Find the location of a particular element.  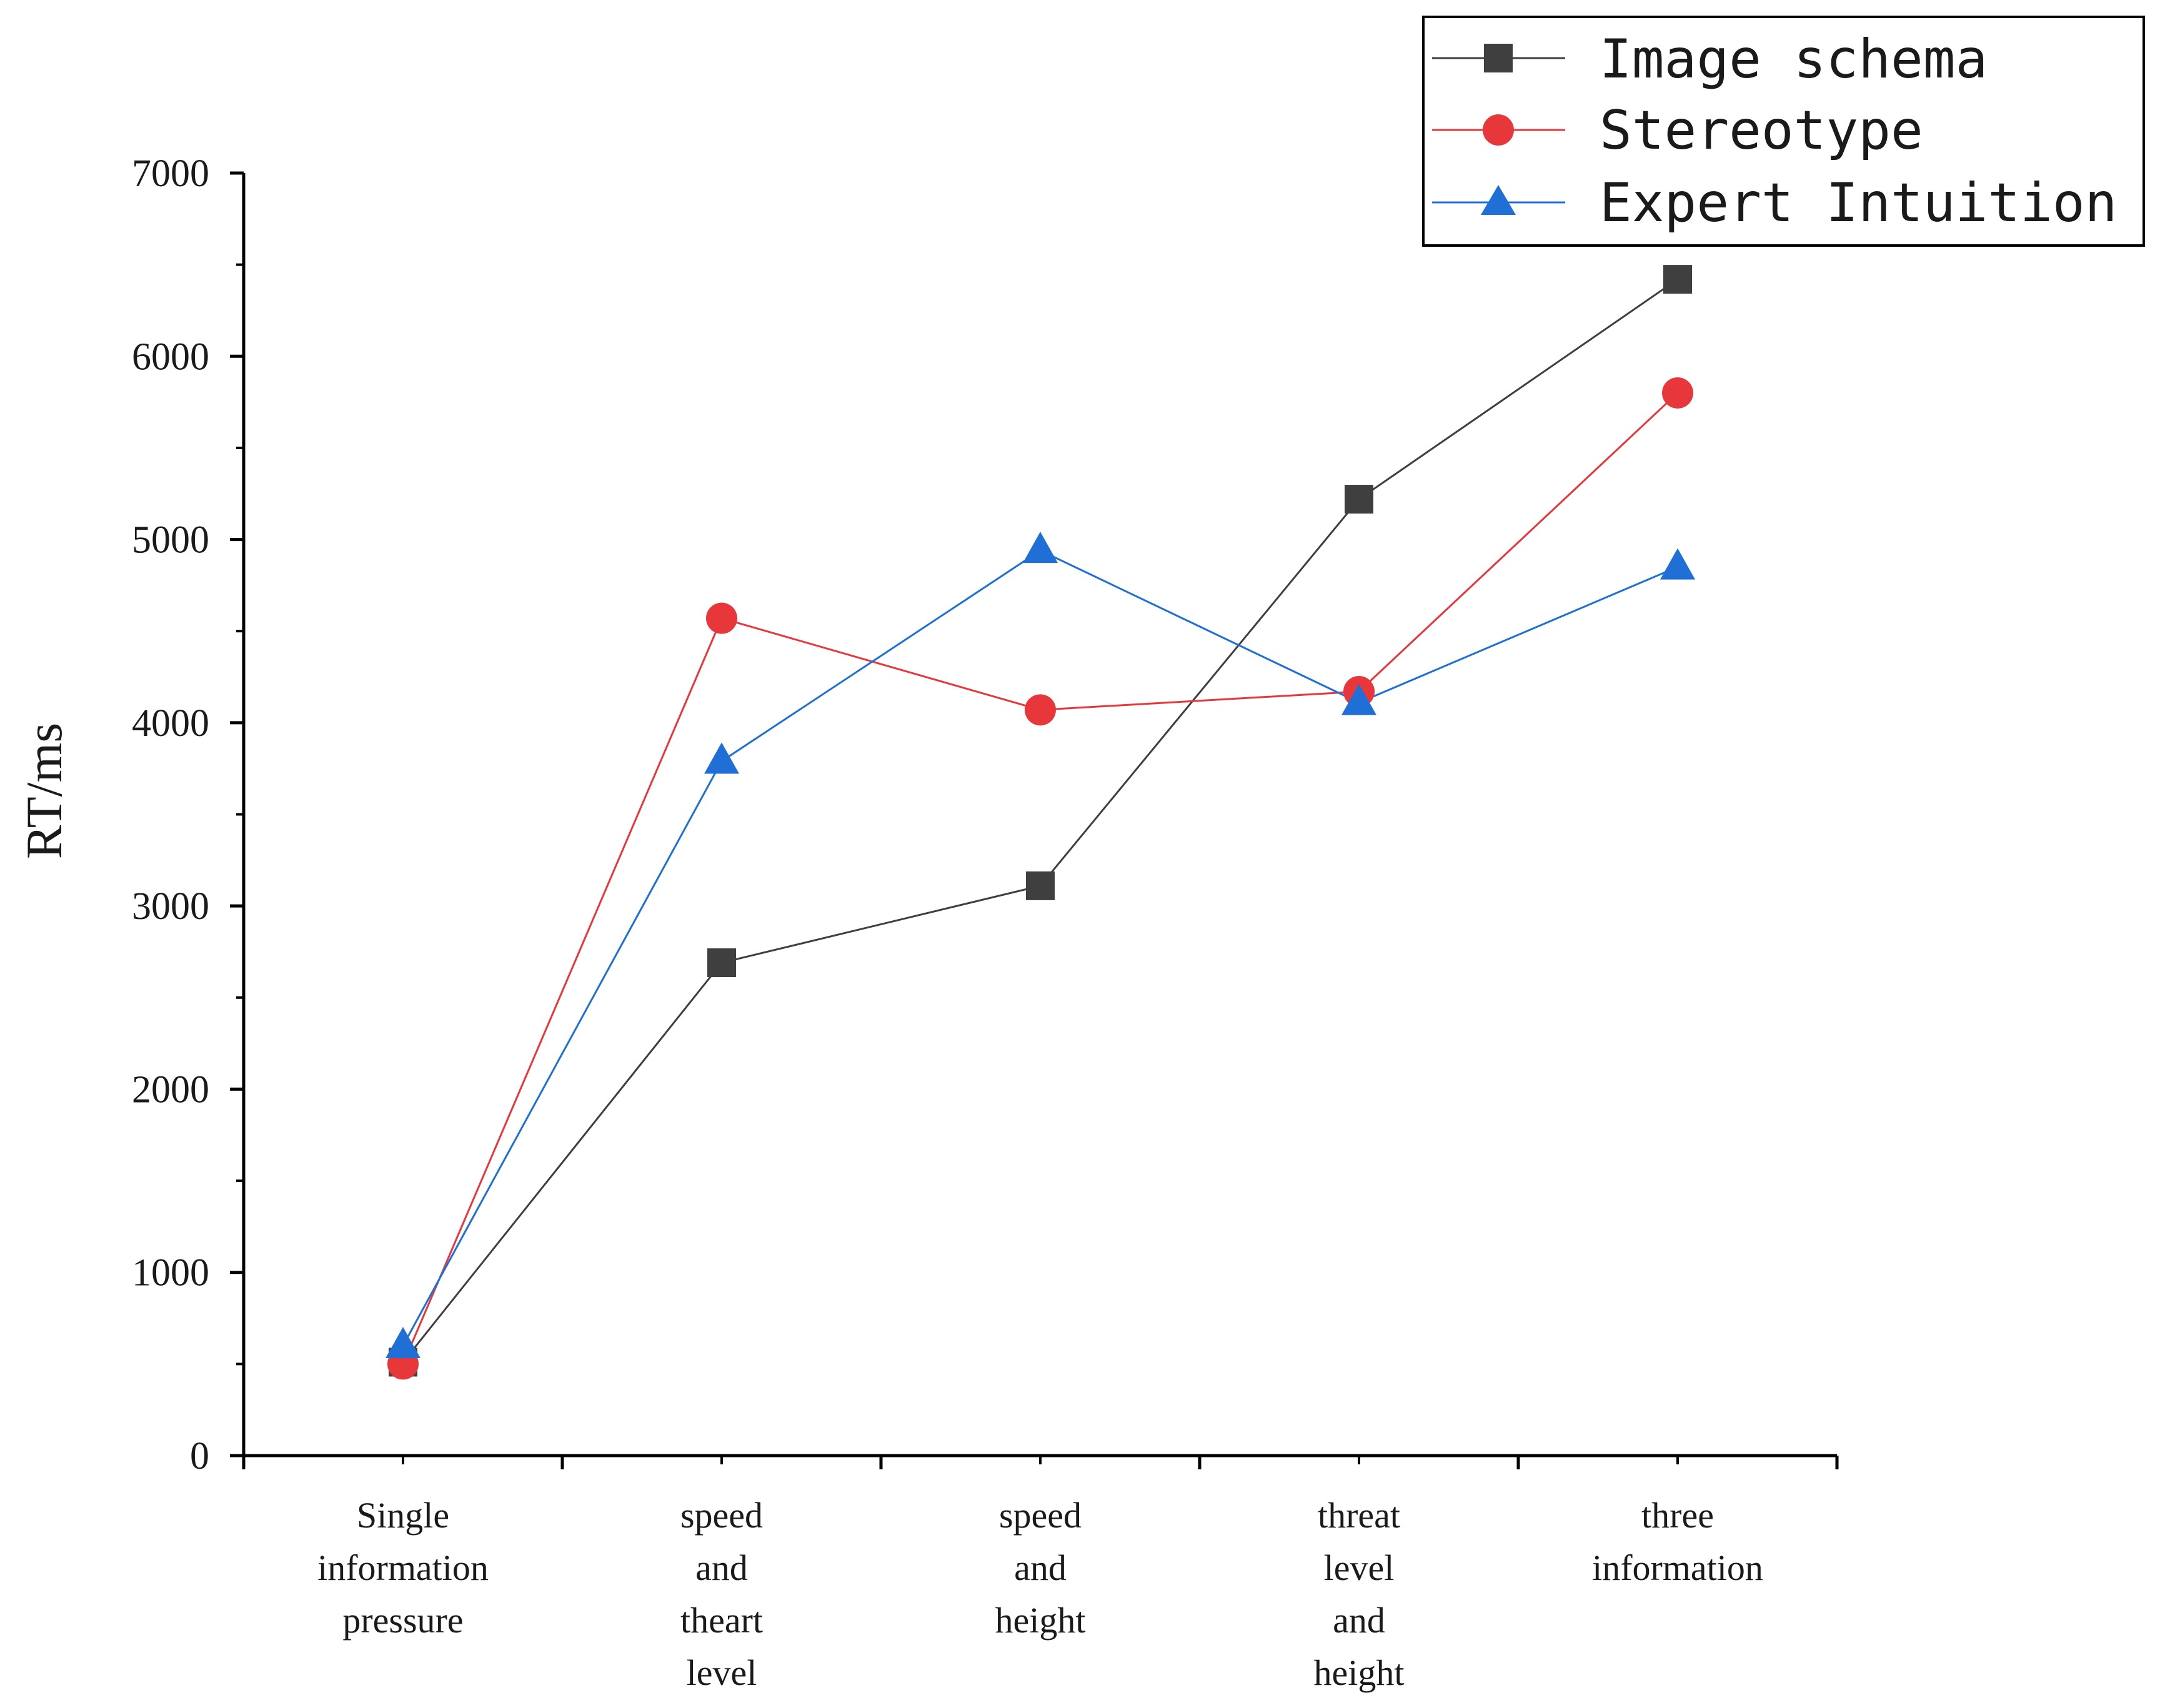

y-tick-label: 2000 is located at coordinates (170, 1089).